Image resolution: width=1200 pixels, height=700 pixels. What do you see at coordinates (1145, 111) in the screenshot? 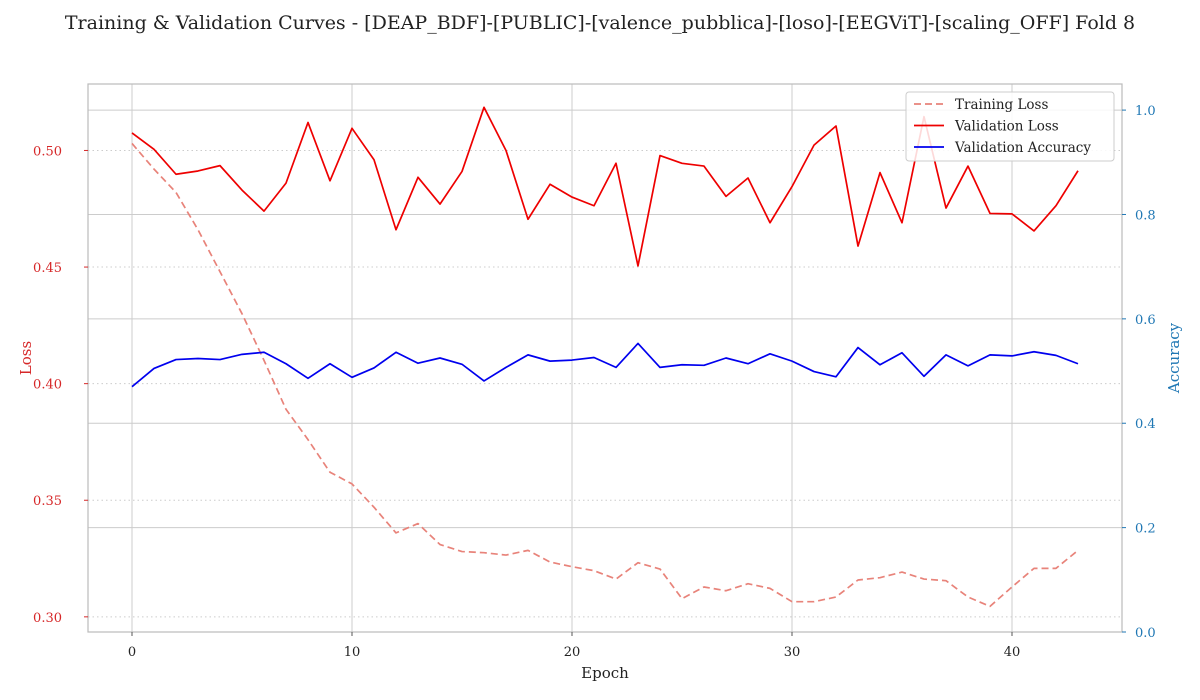
I see `right-tick-label-5: 1.0` at bounding box center [1145, 111].